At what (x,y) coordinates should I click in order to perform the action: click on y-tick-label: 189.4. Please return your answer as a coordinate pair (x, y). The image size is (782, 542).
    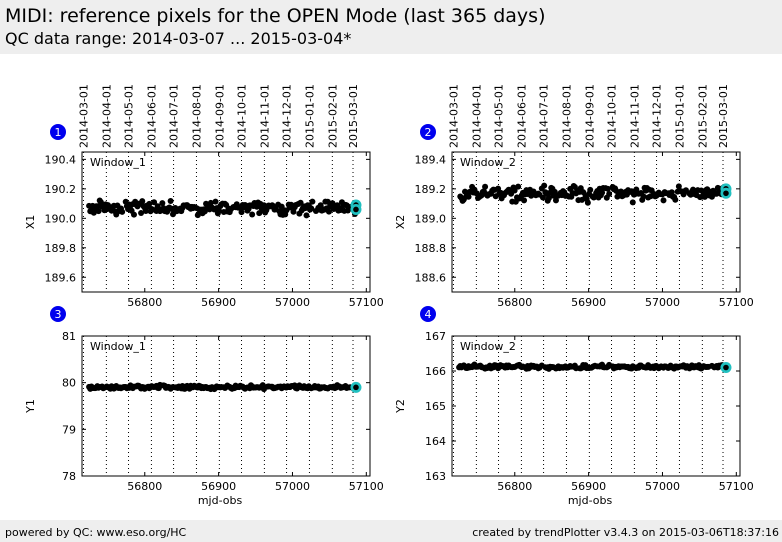
    Looking at the image, I should click on (431, 159).